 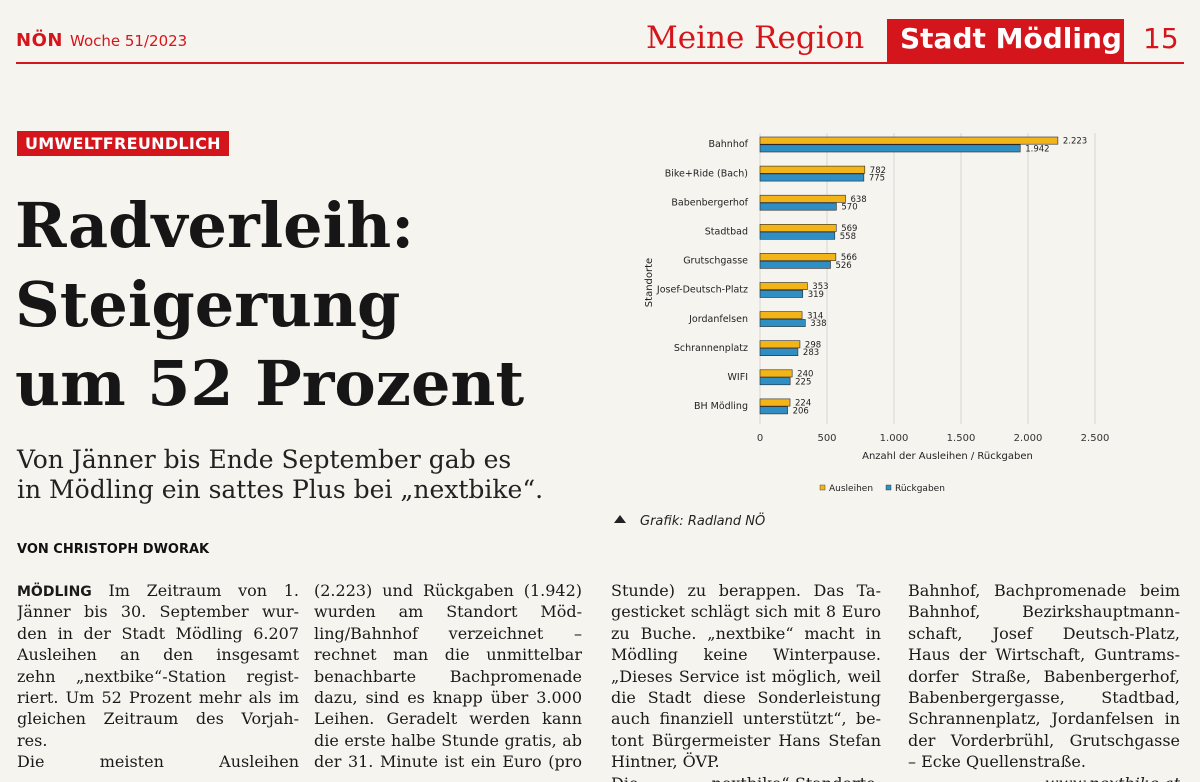 I want to click on data-label: 206, so click(x=801, y=411).